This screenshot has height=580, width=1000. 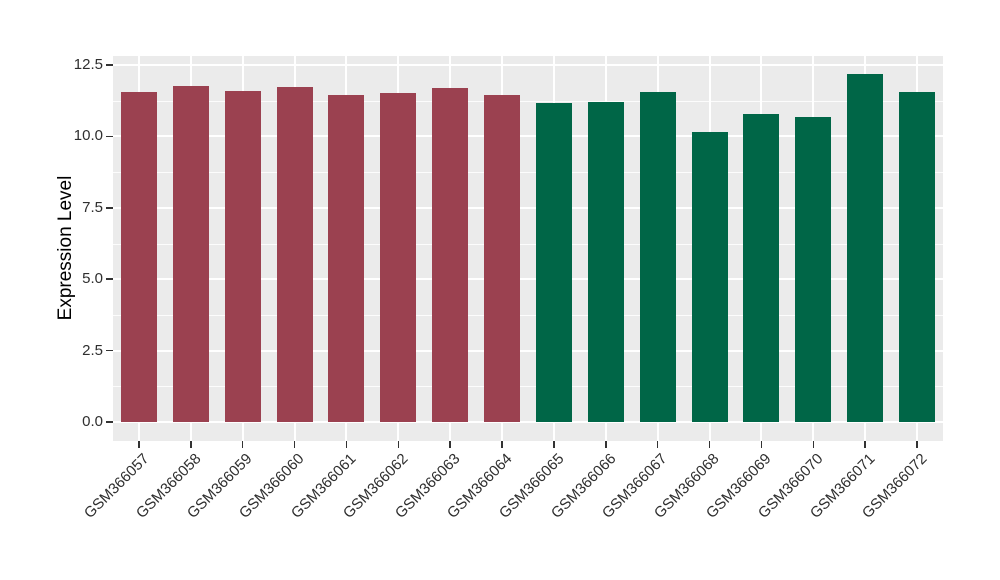 What do you see at coordinates (65, 248) in the screenshot?
I see `y-axis-title: Expression Level` at bounding box center [65, 248].